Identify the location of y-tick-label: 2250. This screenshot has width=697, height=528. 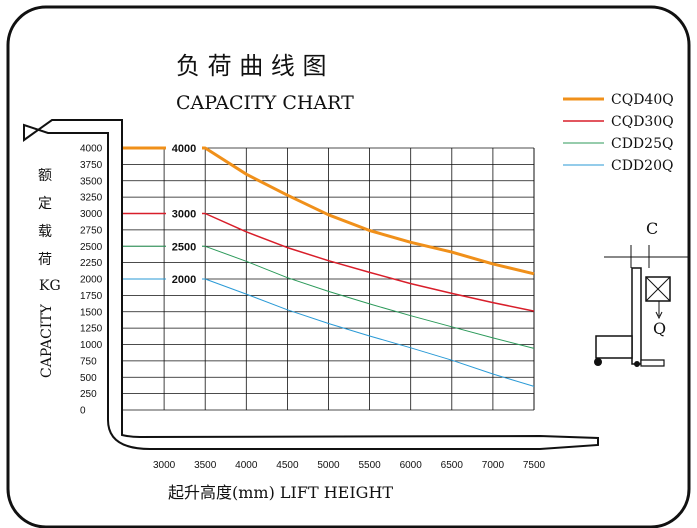
(91, 263).